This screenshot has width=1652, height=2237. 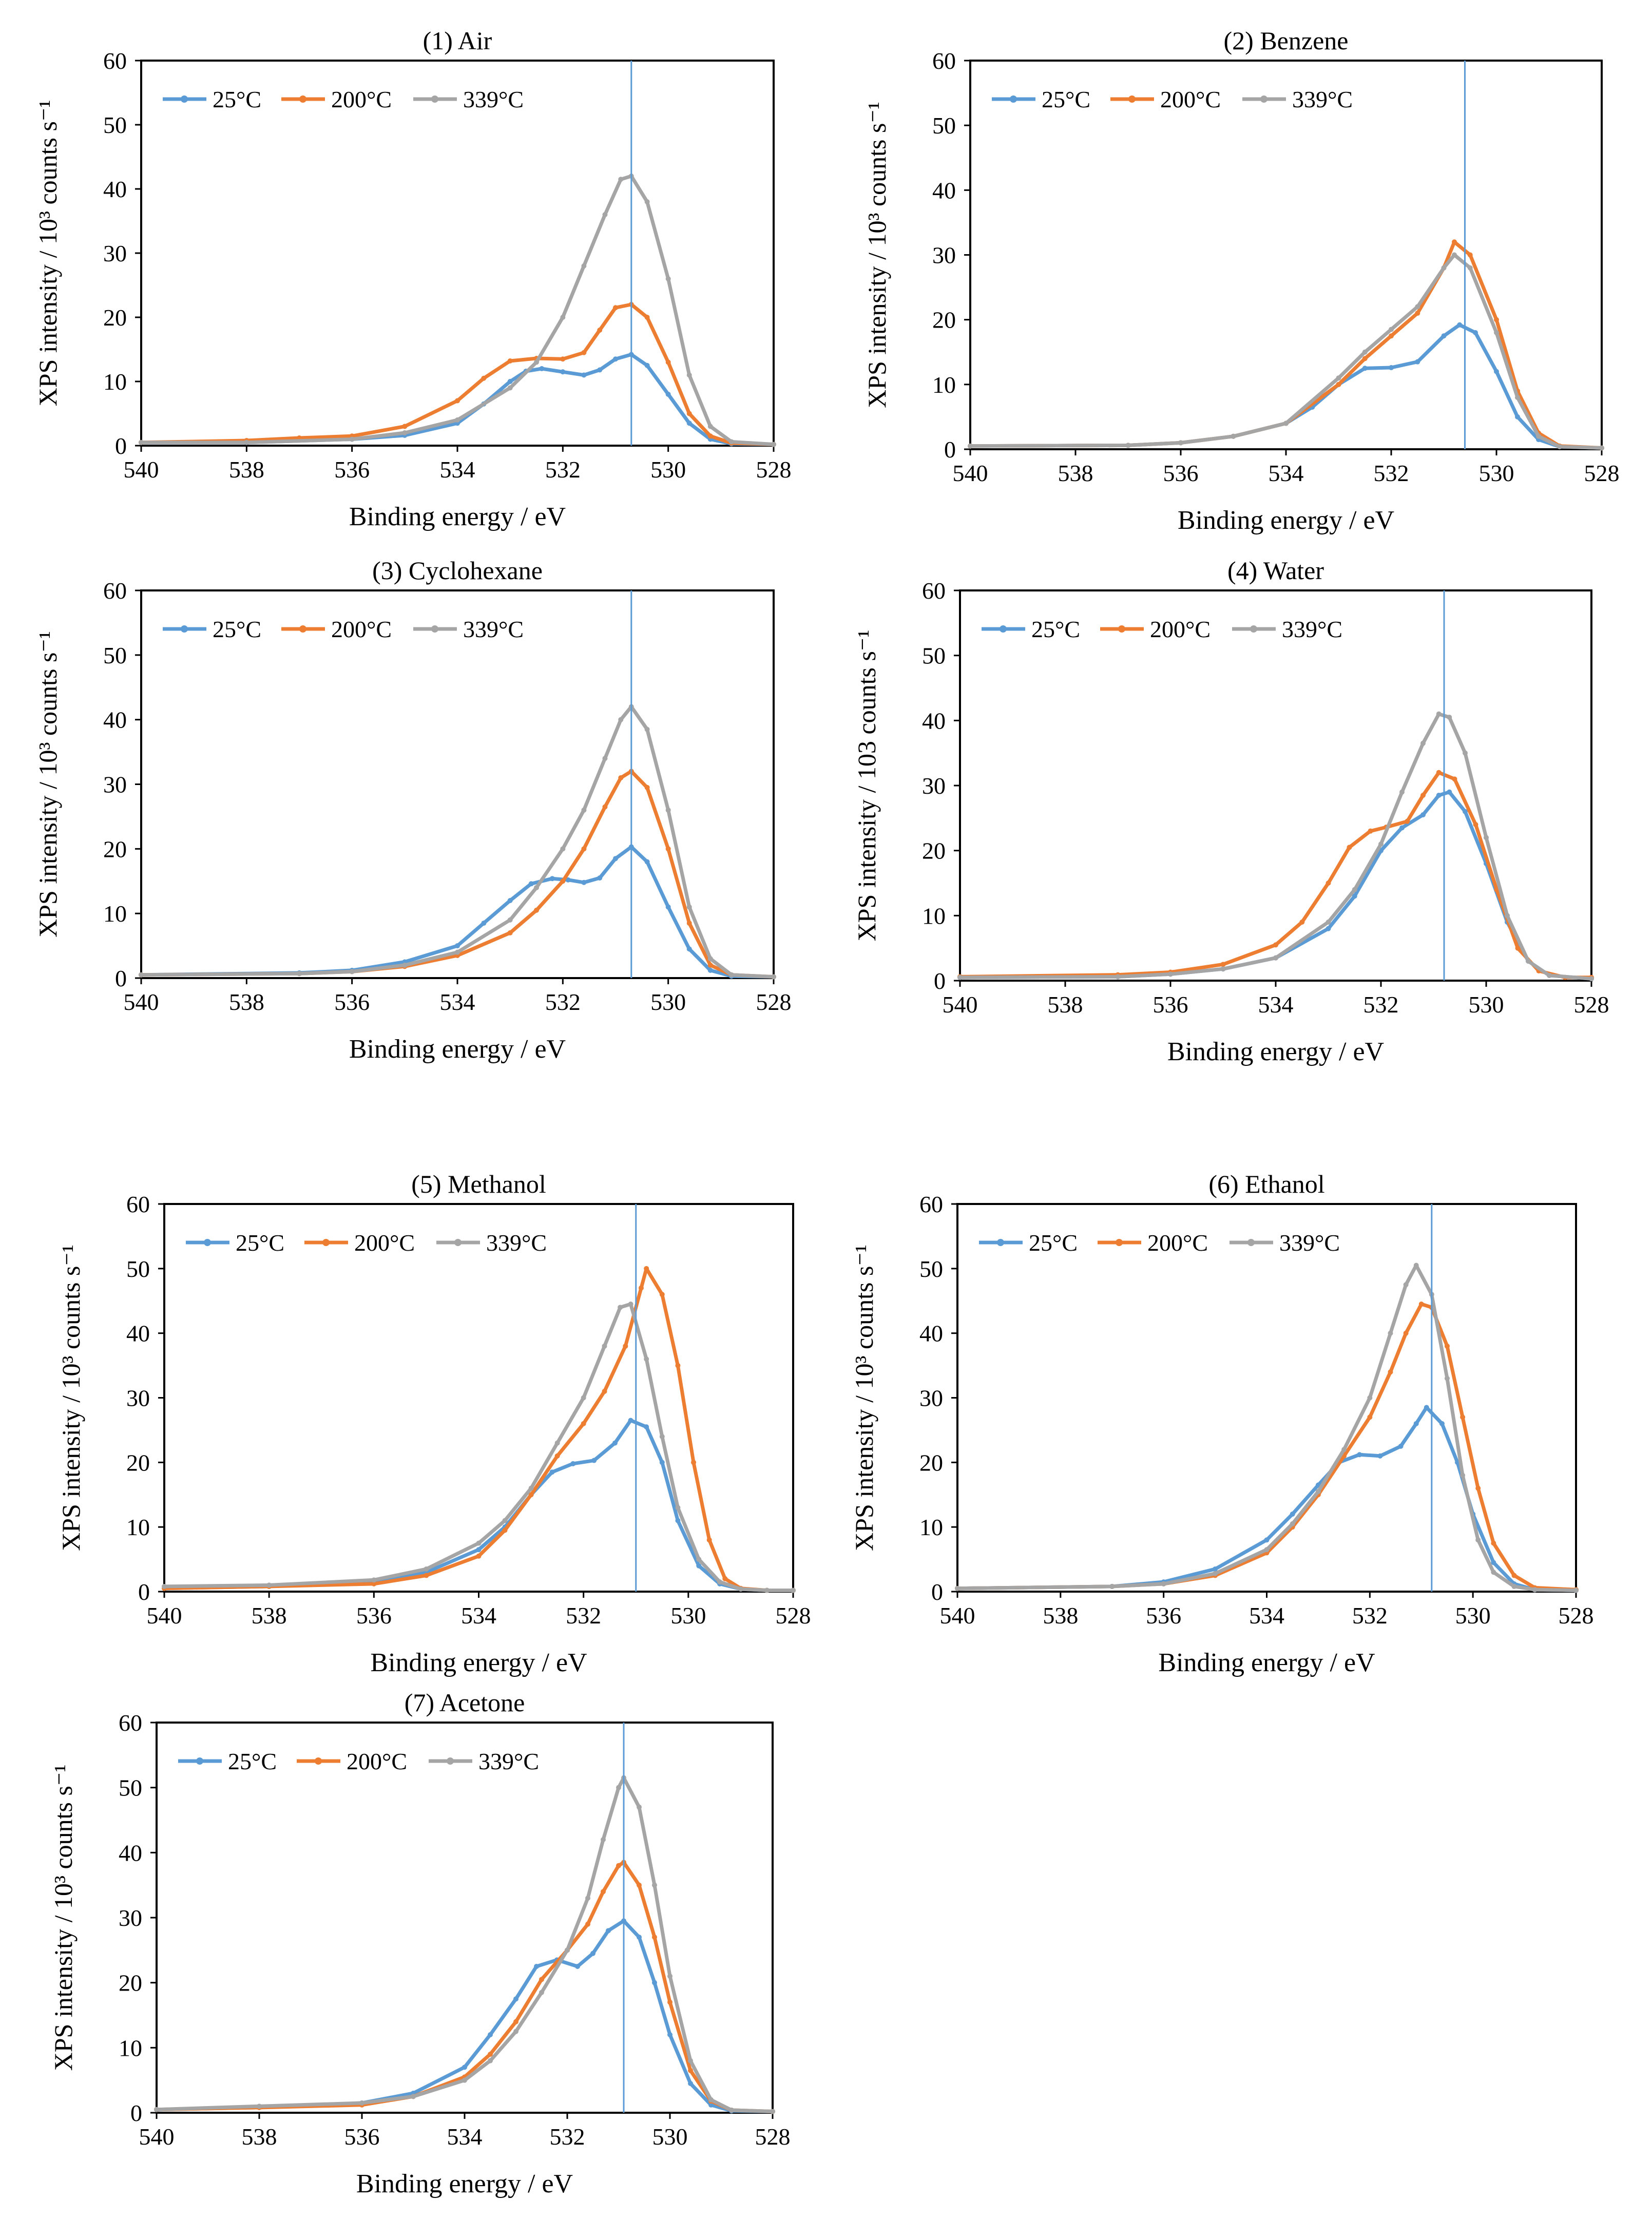 What do you see at coordinates (141, 469) in the screenshot?
I see `x-tick-label: 540` at bounding box center [141, 469].